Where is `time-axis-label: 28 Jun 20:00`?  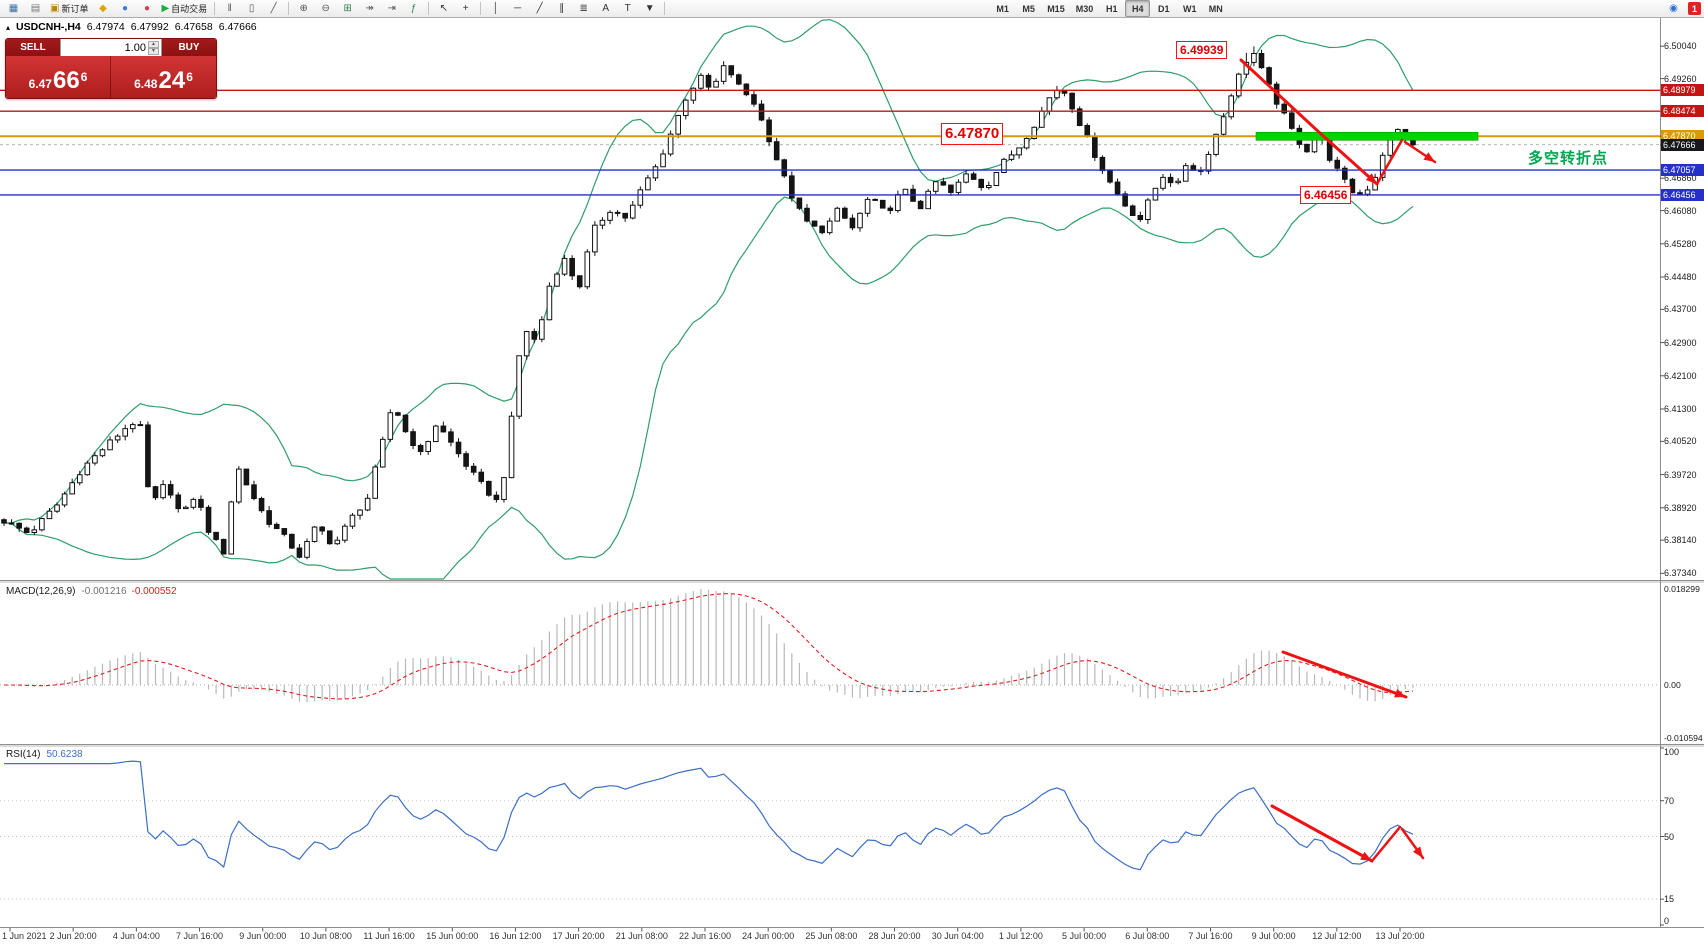 time-axis-label: 28 Jun 20:00 is located at coordinates (894, 936).